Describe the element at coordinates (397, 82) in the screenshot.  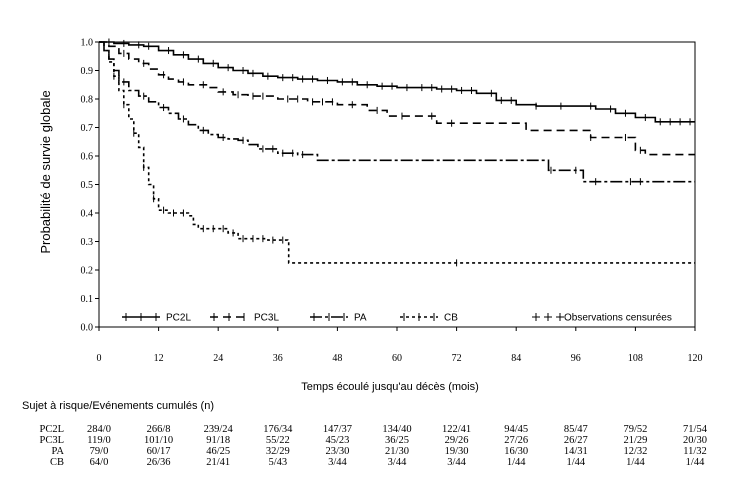
I see `curve-pc2l` at that location.